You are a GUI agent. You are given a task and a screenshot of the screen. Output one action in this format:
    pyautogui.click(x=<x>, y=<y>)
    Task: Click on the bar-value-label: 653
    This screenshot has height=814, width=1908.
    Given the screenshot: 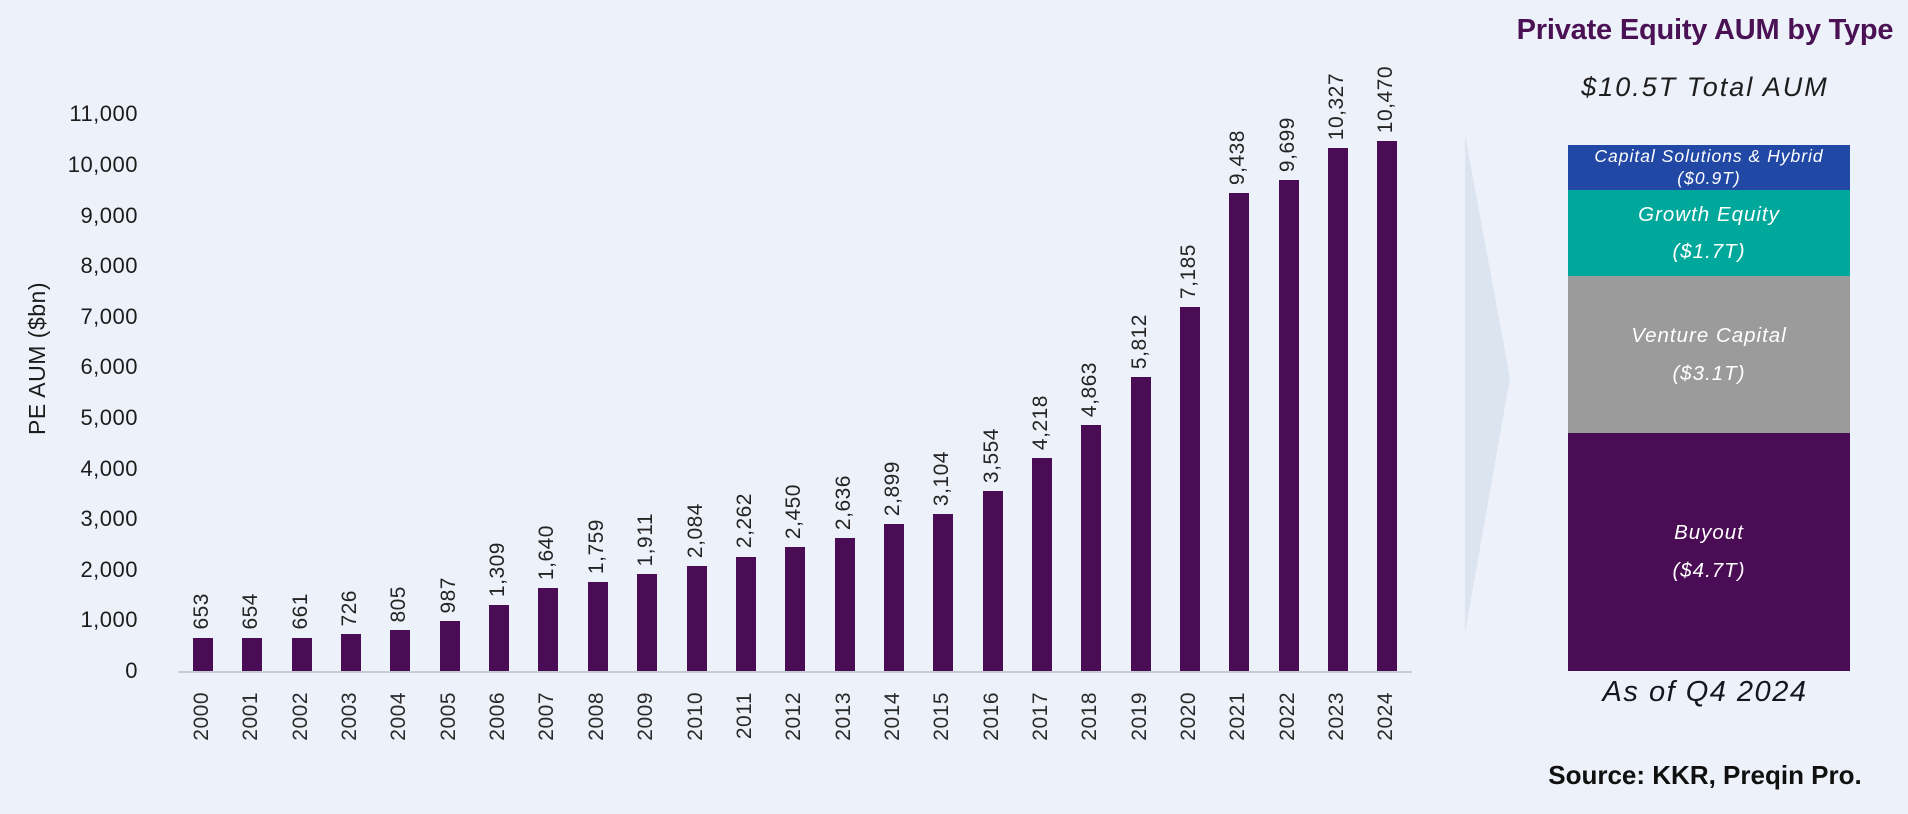 What is the action you would take?
    pyautogui.click(x=201, y=611)
    